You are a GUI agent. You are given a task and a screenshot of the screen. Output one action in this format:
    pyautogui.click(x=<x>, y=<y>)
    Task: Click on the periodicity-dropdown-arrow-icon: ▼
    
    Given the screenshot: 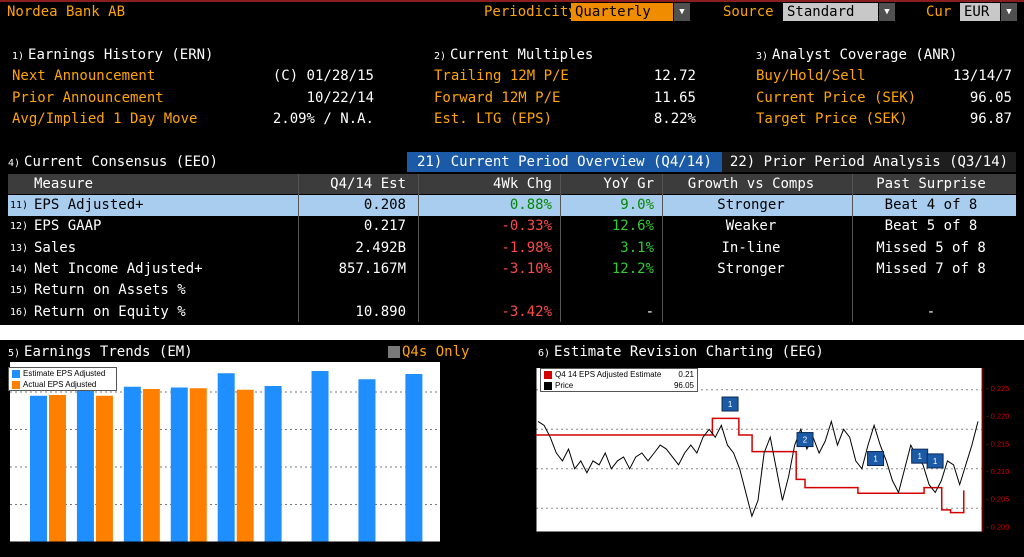 What is the action you would take?
    pyautogui.click(x=682, y=12)
    